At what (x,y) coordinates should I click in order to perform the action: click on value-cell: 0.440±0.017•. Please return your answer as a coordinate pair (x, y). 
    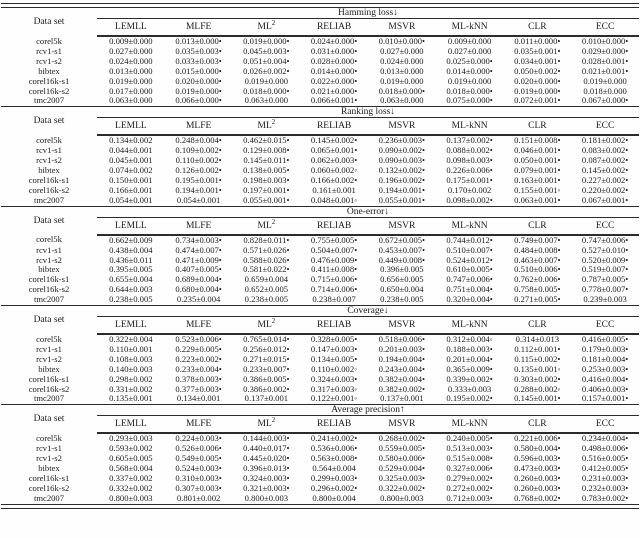
    Looking at the image, I should click on (266, 449).